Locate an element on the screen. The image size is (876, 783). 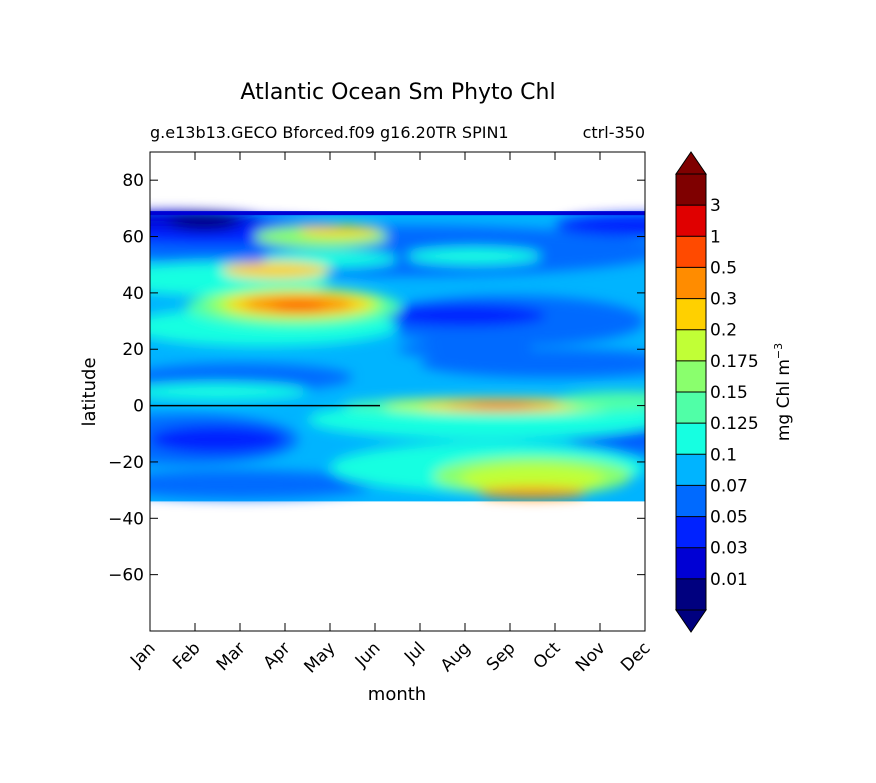
colorbar-tick-label: 0.01 is located at coordinates (729, 580).